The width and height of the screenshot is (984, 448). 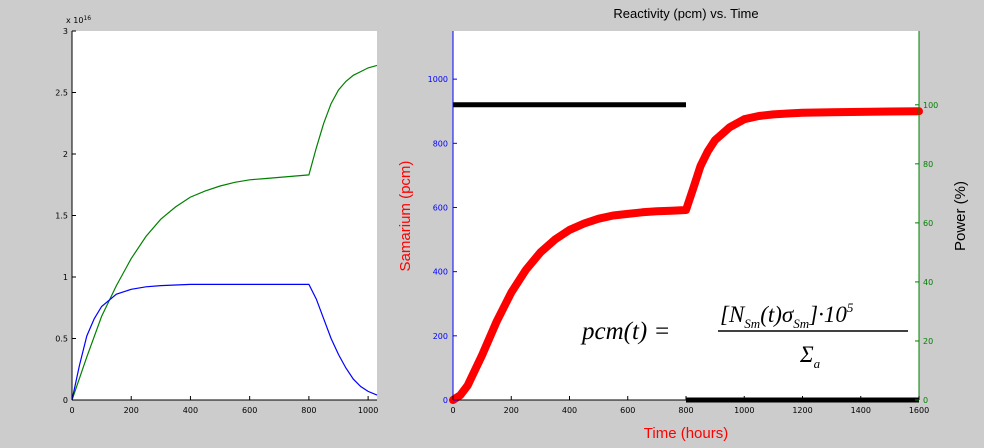 What do you see at coordinates (440, 143) in the screenshot?
I see `right-left-y-tick-label: 800` at bounding box center [440, 143].